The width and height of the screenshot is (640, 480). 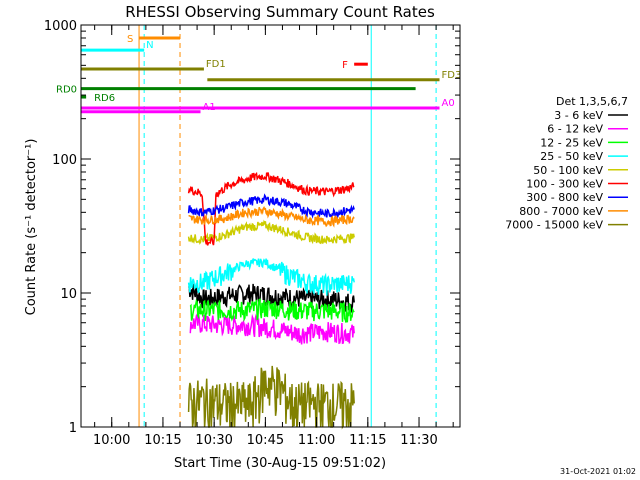 I want to click on legend-entry-label: 12 - 25 keV, so click(x=571, y=142).